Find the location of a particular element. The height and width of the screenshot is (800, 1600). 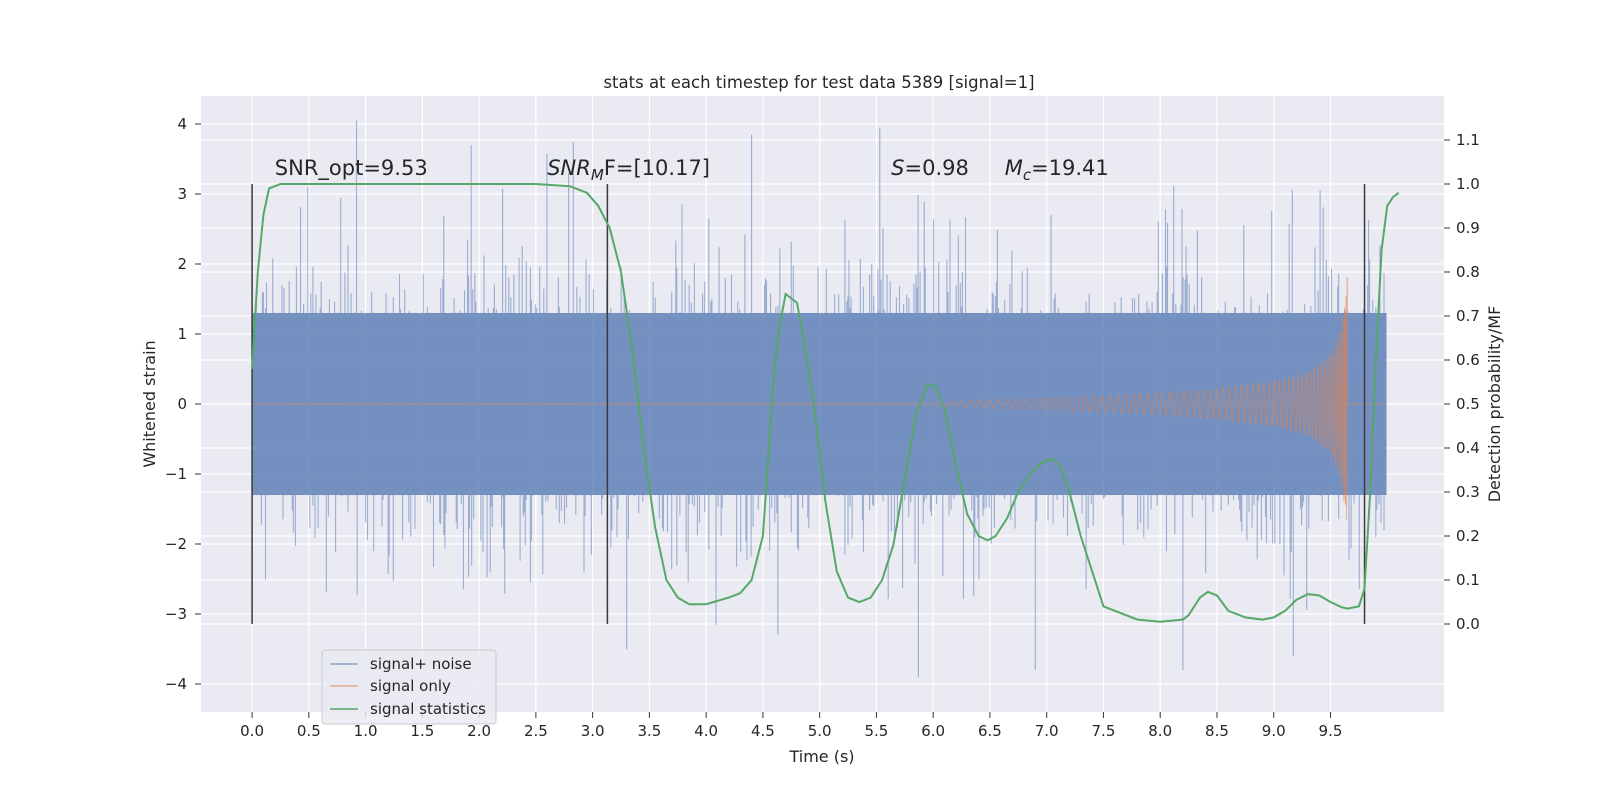

y-tick-label: 4 is located at coordinates (182, 124).